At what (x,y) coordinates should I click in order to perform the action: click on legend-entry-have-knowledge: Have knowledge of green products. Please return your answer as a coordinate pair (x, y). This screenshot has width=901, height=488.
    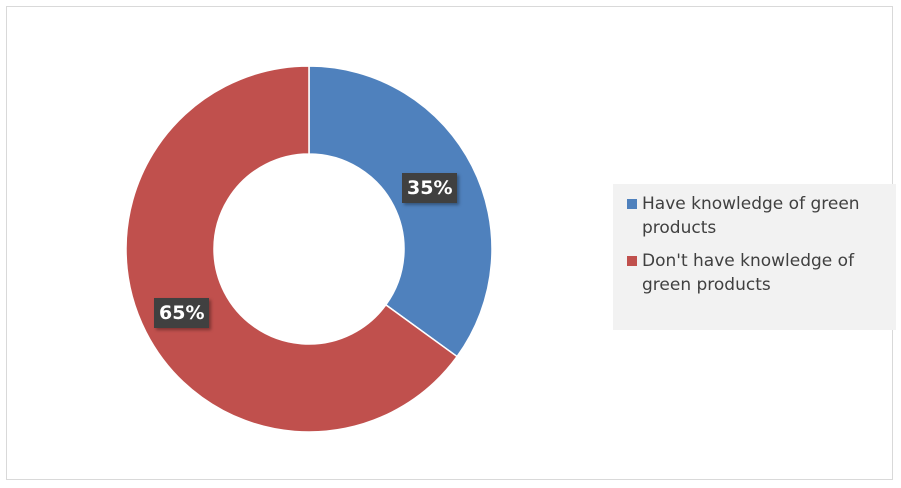
    Looking at the image, I should click on (756, 216).